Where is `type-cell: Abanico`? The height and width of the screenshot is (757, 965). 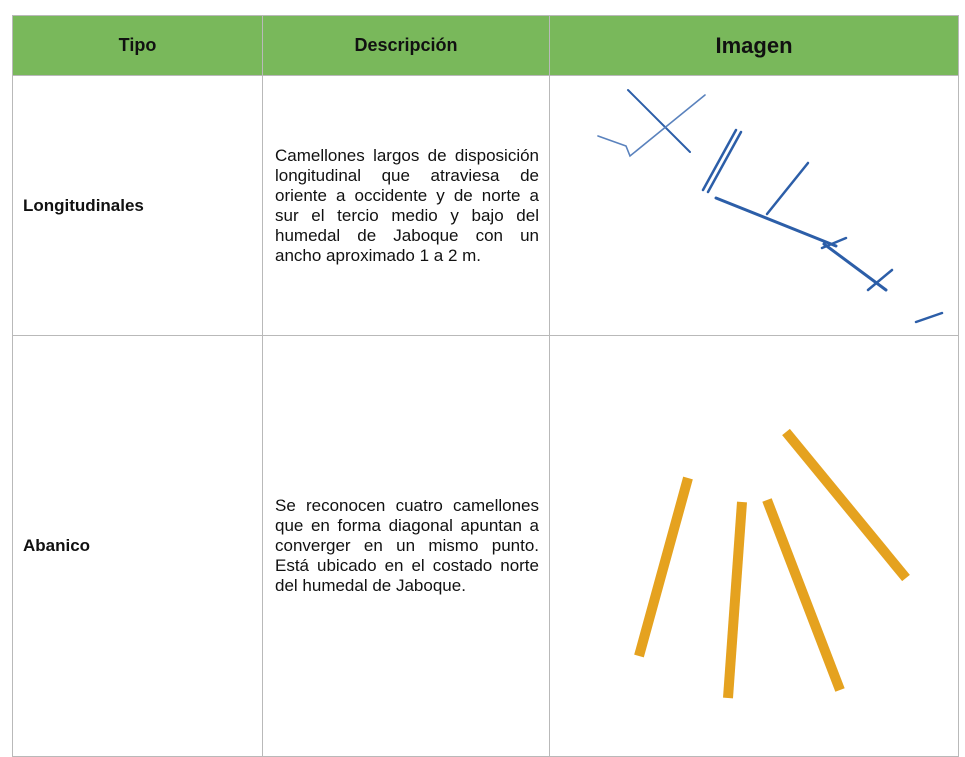
type-cell: Abanico is located at coordinates (137, 546).